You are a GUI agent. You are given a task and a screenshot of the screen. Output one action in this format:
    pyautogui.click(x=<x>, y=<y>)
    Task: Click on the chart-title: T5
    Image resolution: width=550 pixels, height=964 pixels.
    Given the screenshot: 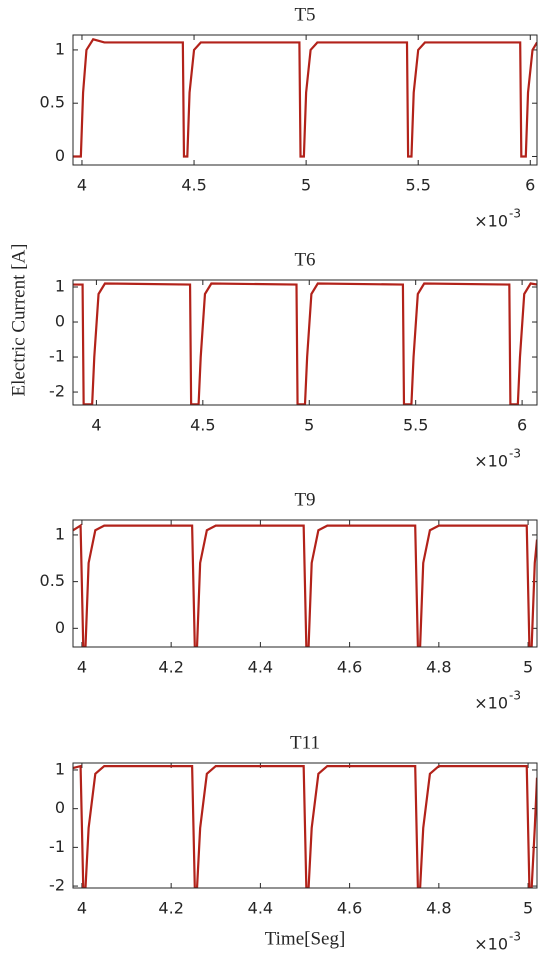 What is the action you would take?
    pyautogui.click(x=304, y=14)
    